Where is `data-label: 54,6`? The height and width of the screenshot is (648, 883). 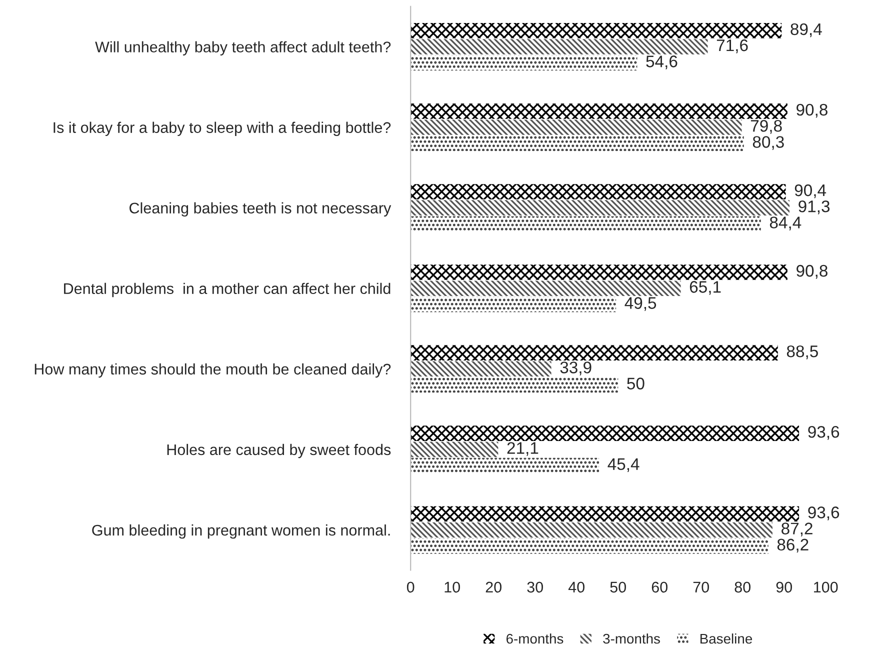 data-label: 54,6 is located at coordinates (662, 63).